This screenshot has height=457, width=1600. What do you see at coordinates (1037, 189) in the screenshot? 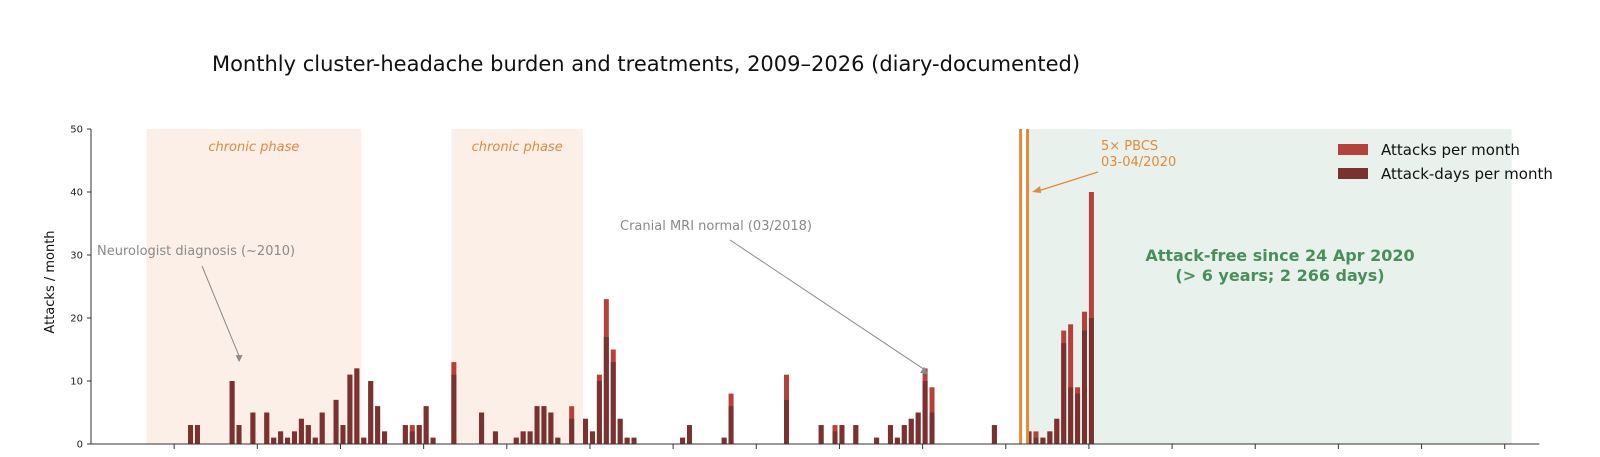
I see `pbcs-arrow-head` at bounding box center [1037, 189].